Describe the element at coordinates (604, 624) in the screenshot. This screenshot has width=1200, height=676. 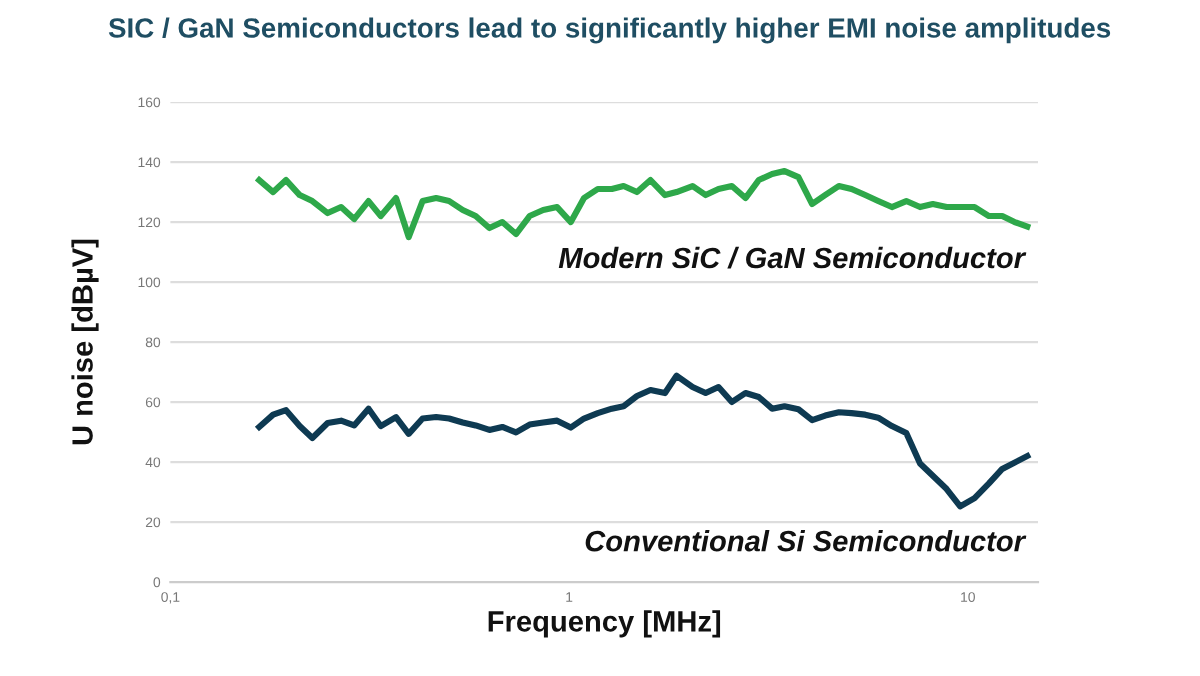
I see `x-axis-title: Frequency [MHz]` at that location.